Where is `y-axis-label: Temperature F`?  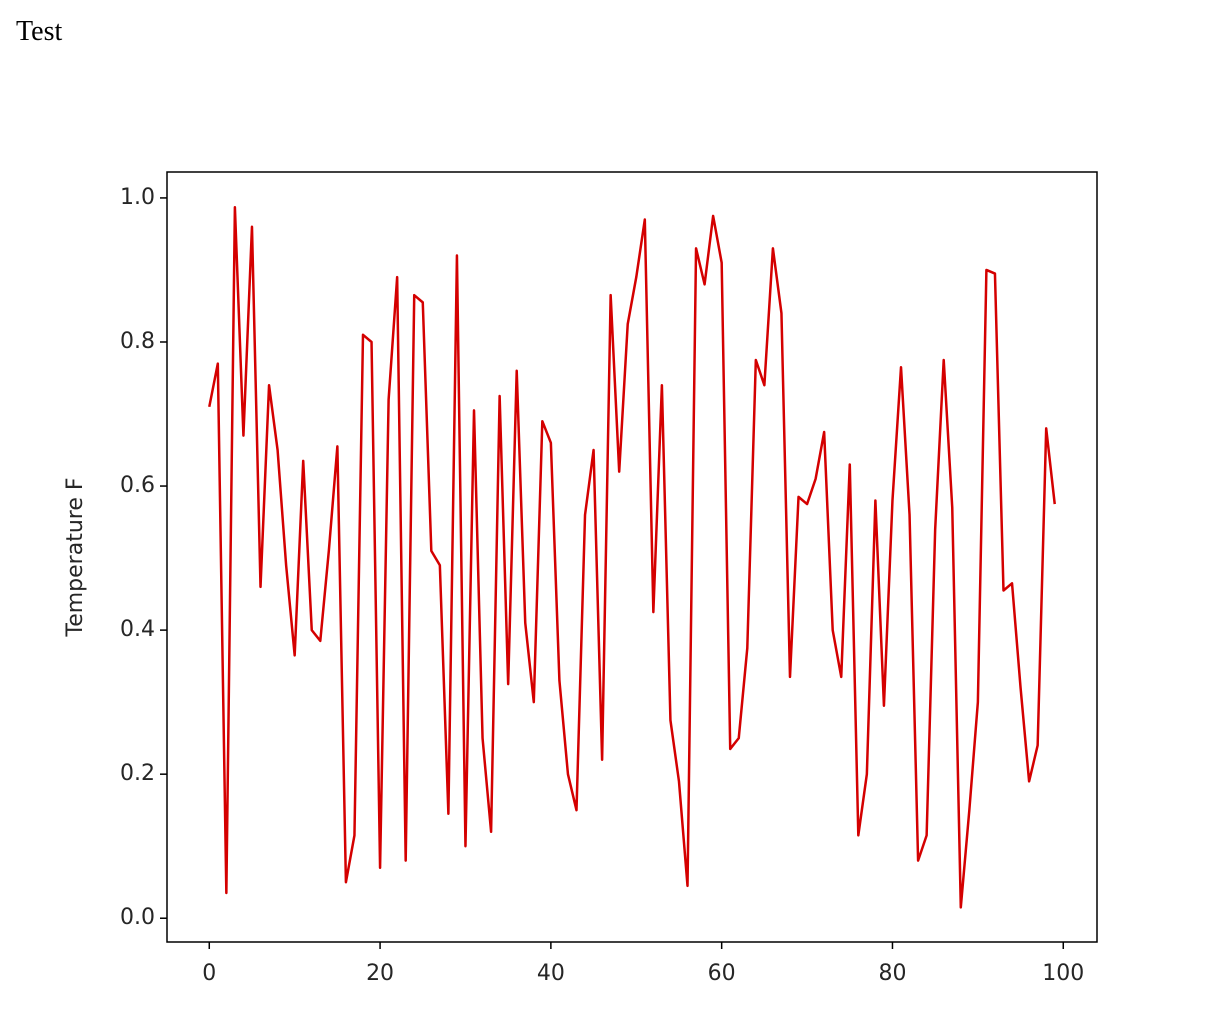
y-axis-label: Temperature F is located at coordinates (75, 557).